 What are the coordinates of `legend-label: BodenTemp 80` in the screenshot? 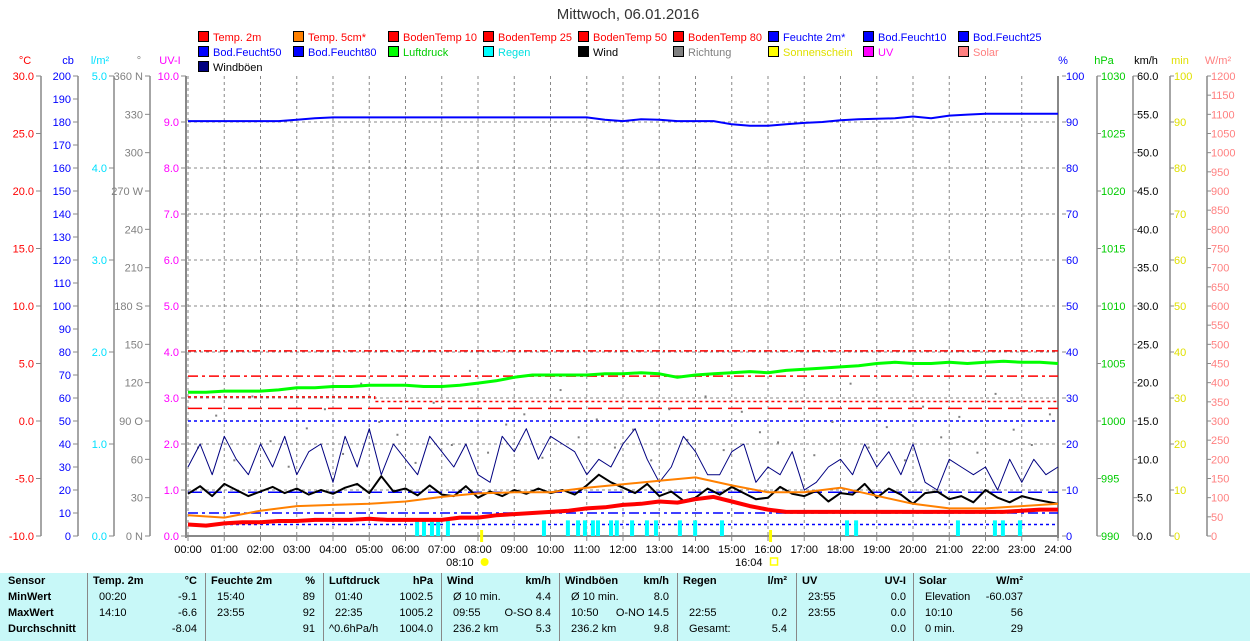 It's located at (725, 38).